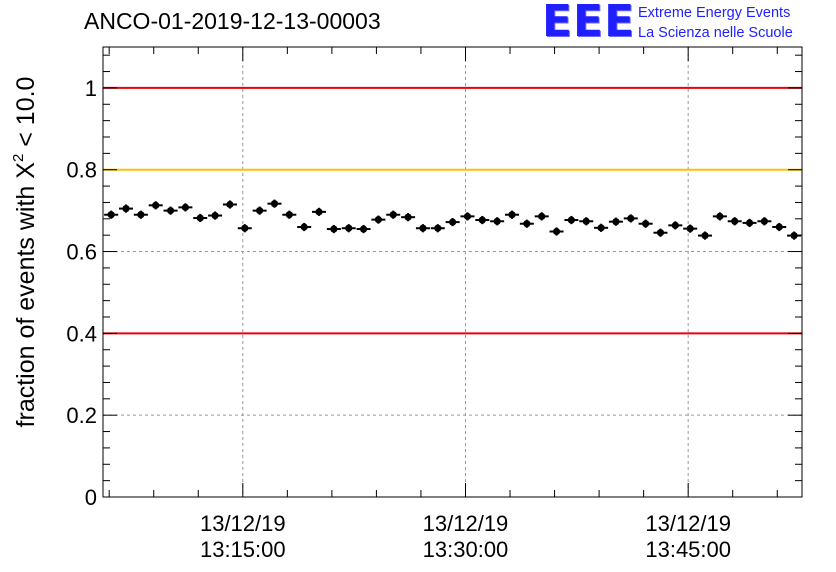 The image size is (836, 572). Describe the element at coordinates (18, 158) in the screenshot. I see `y-axis-label-sup: 2` at that location.